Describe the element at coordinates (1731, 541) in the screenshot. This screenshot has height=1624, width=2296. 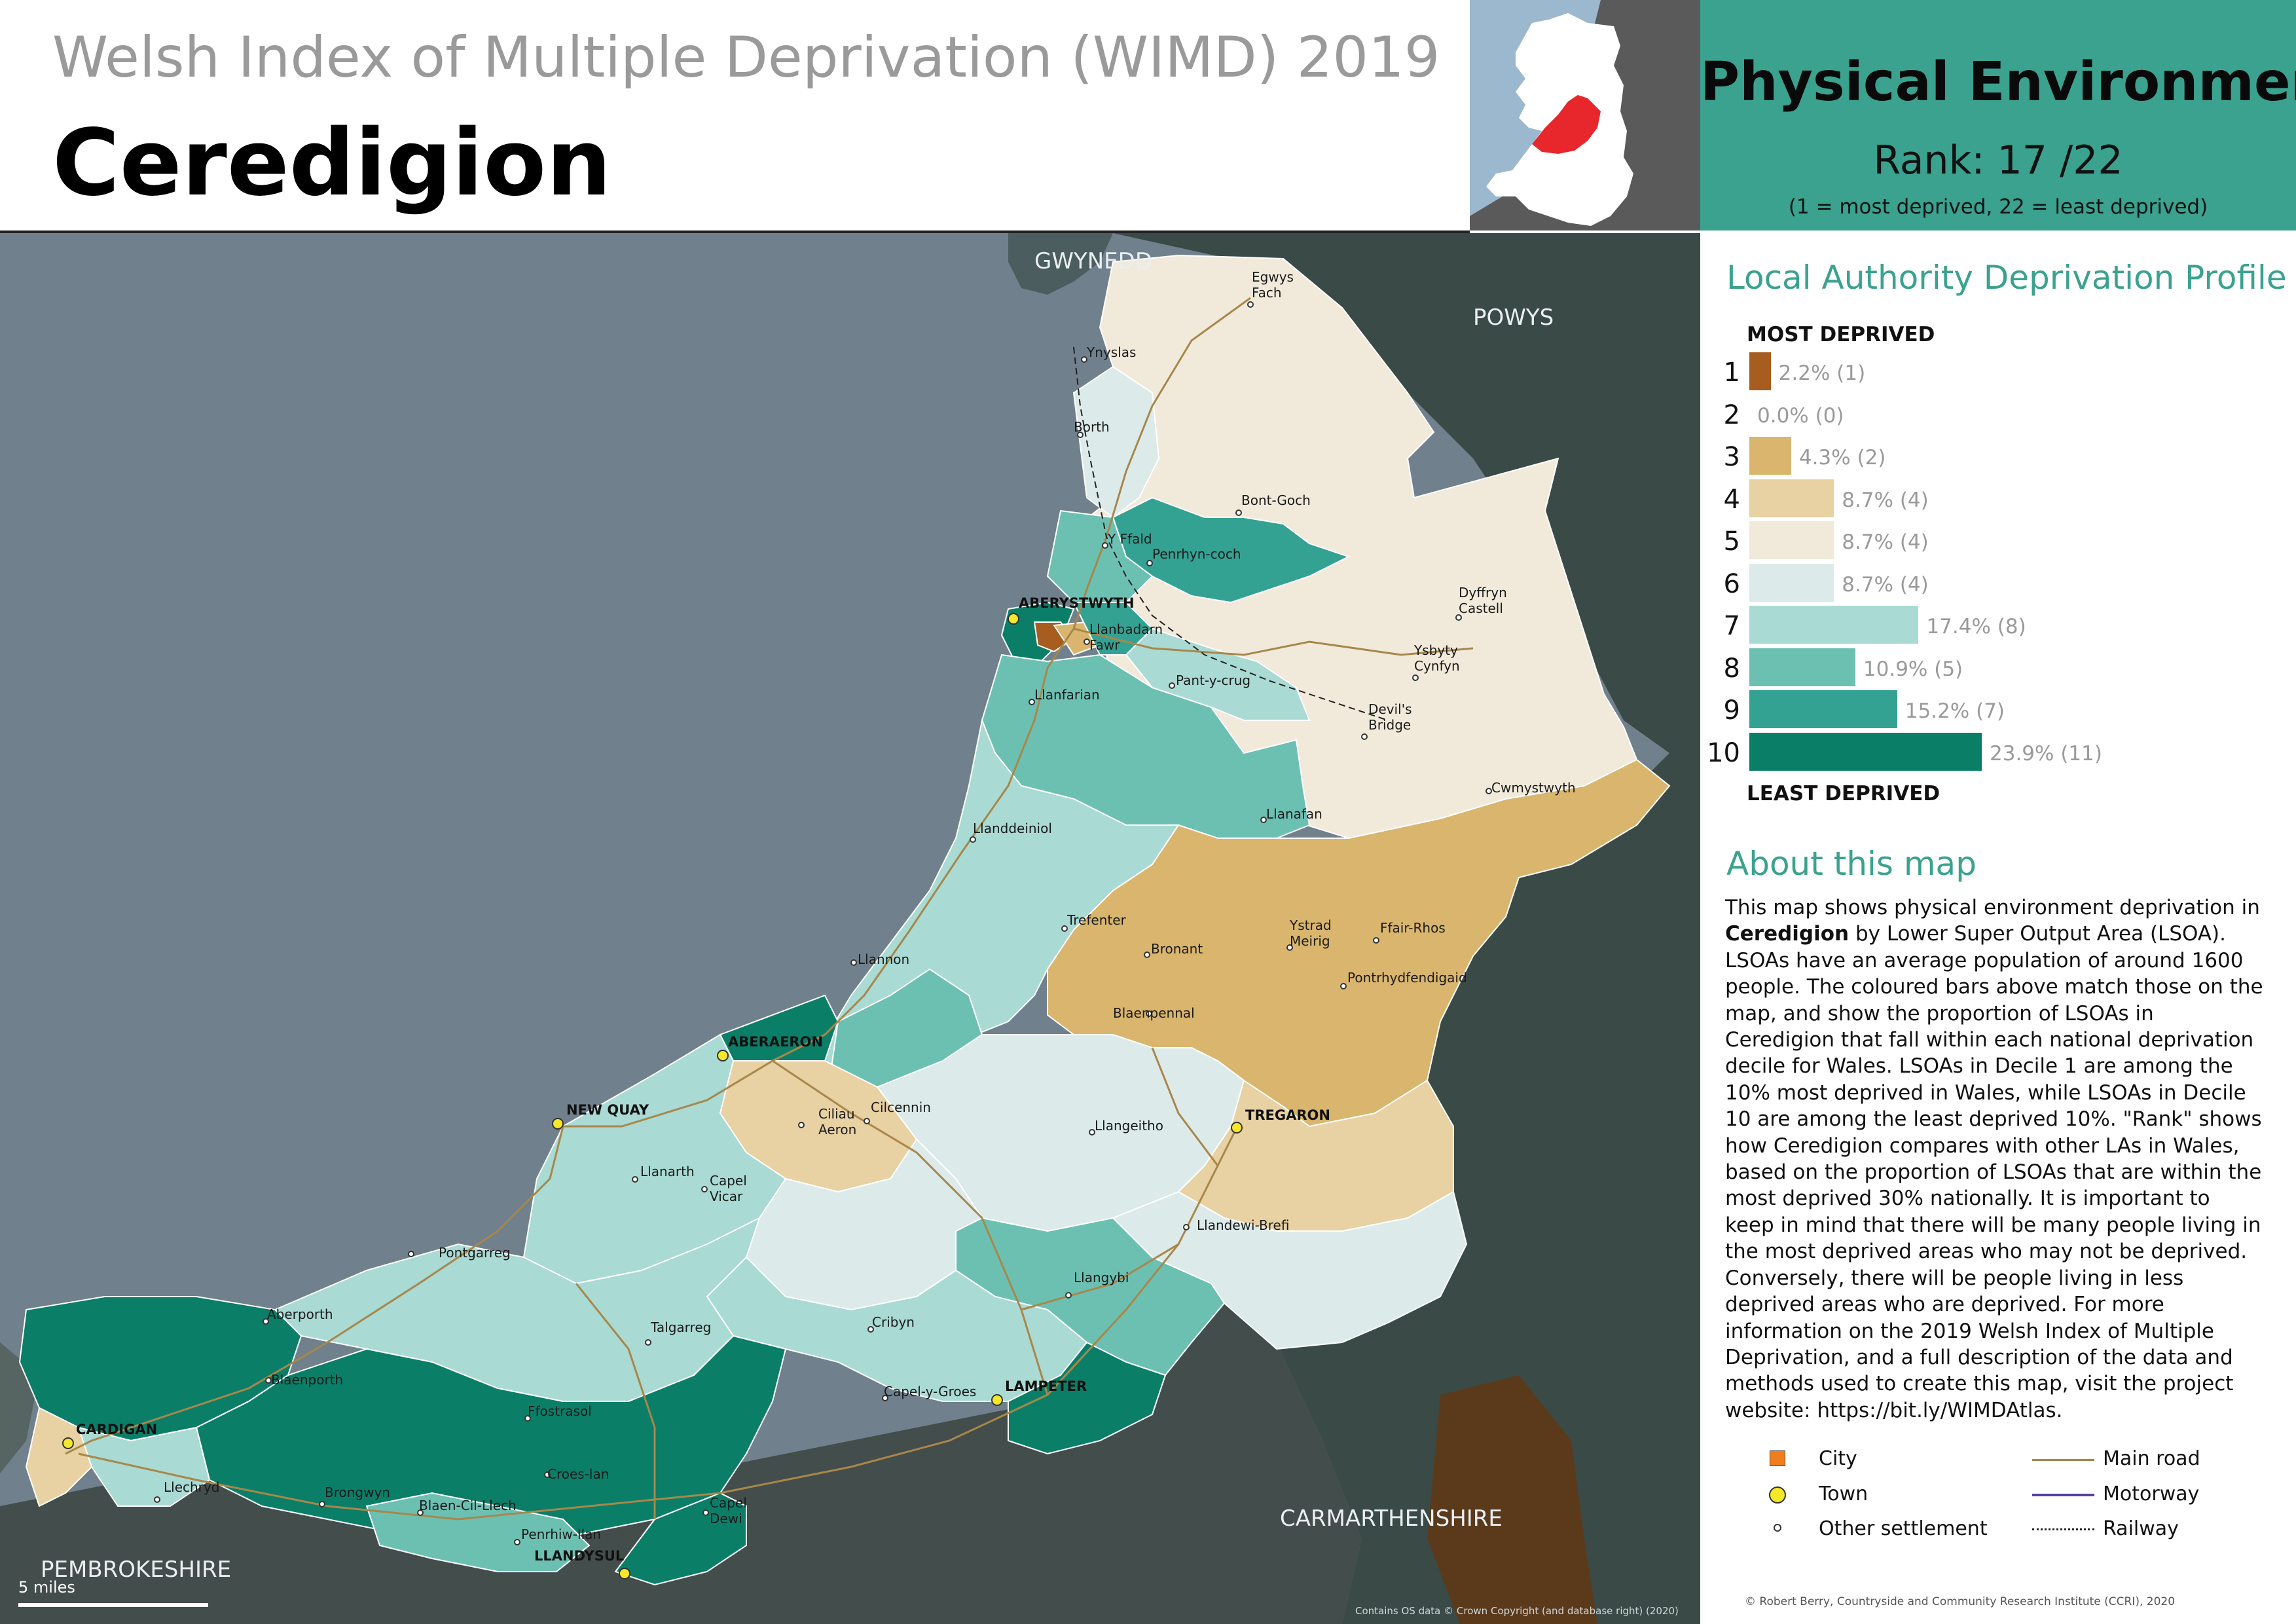
I see `decile-number-5: 5` at that location.